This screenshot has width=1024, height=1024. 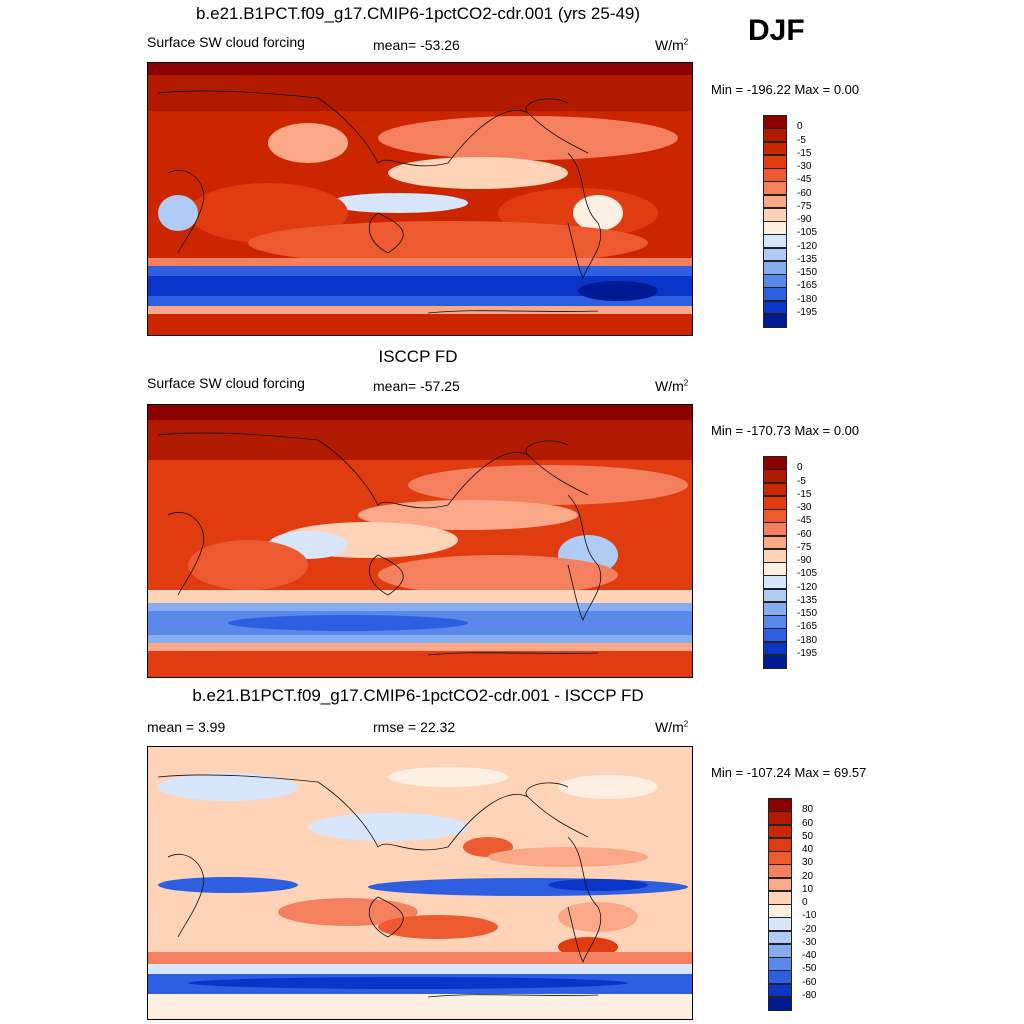 I want to click on panel2-mean-label: mean= -57.25, so click(x=416, y=386).